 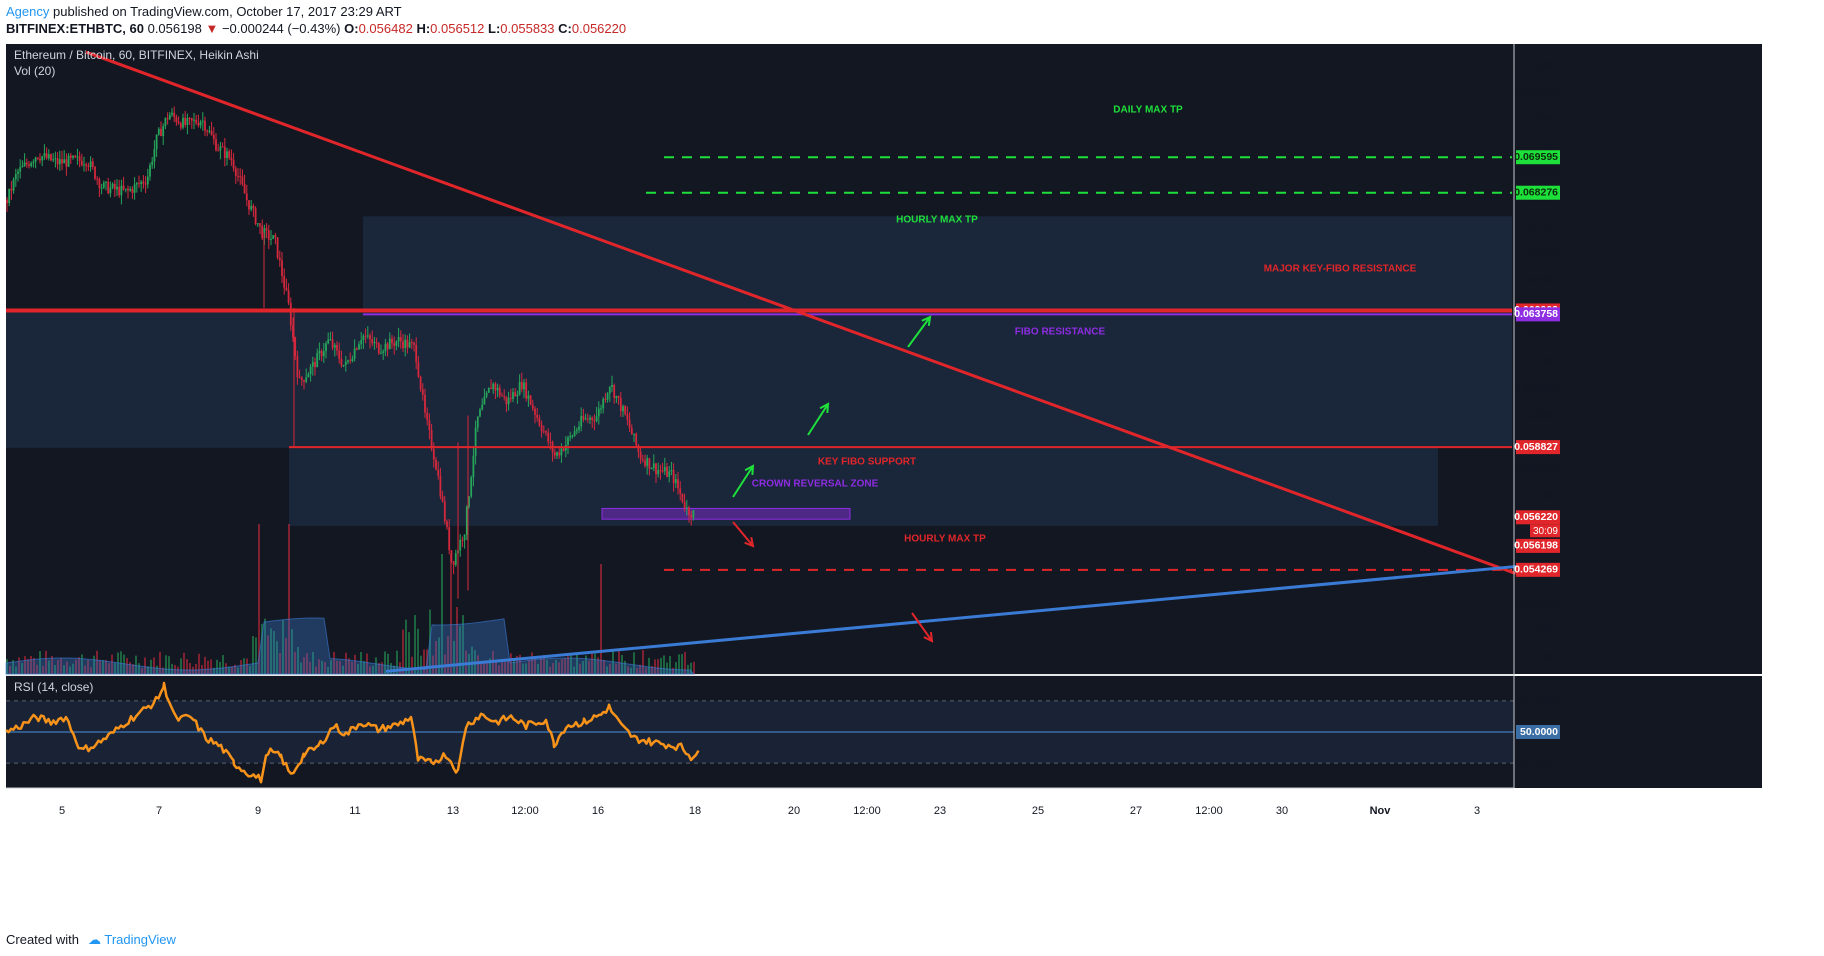 I want to click on price-marker, so click(x=1538, y=517).